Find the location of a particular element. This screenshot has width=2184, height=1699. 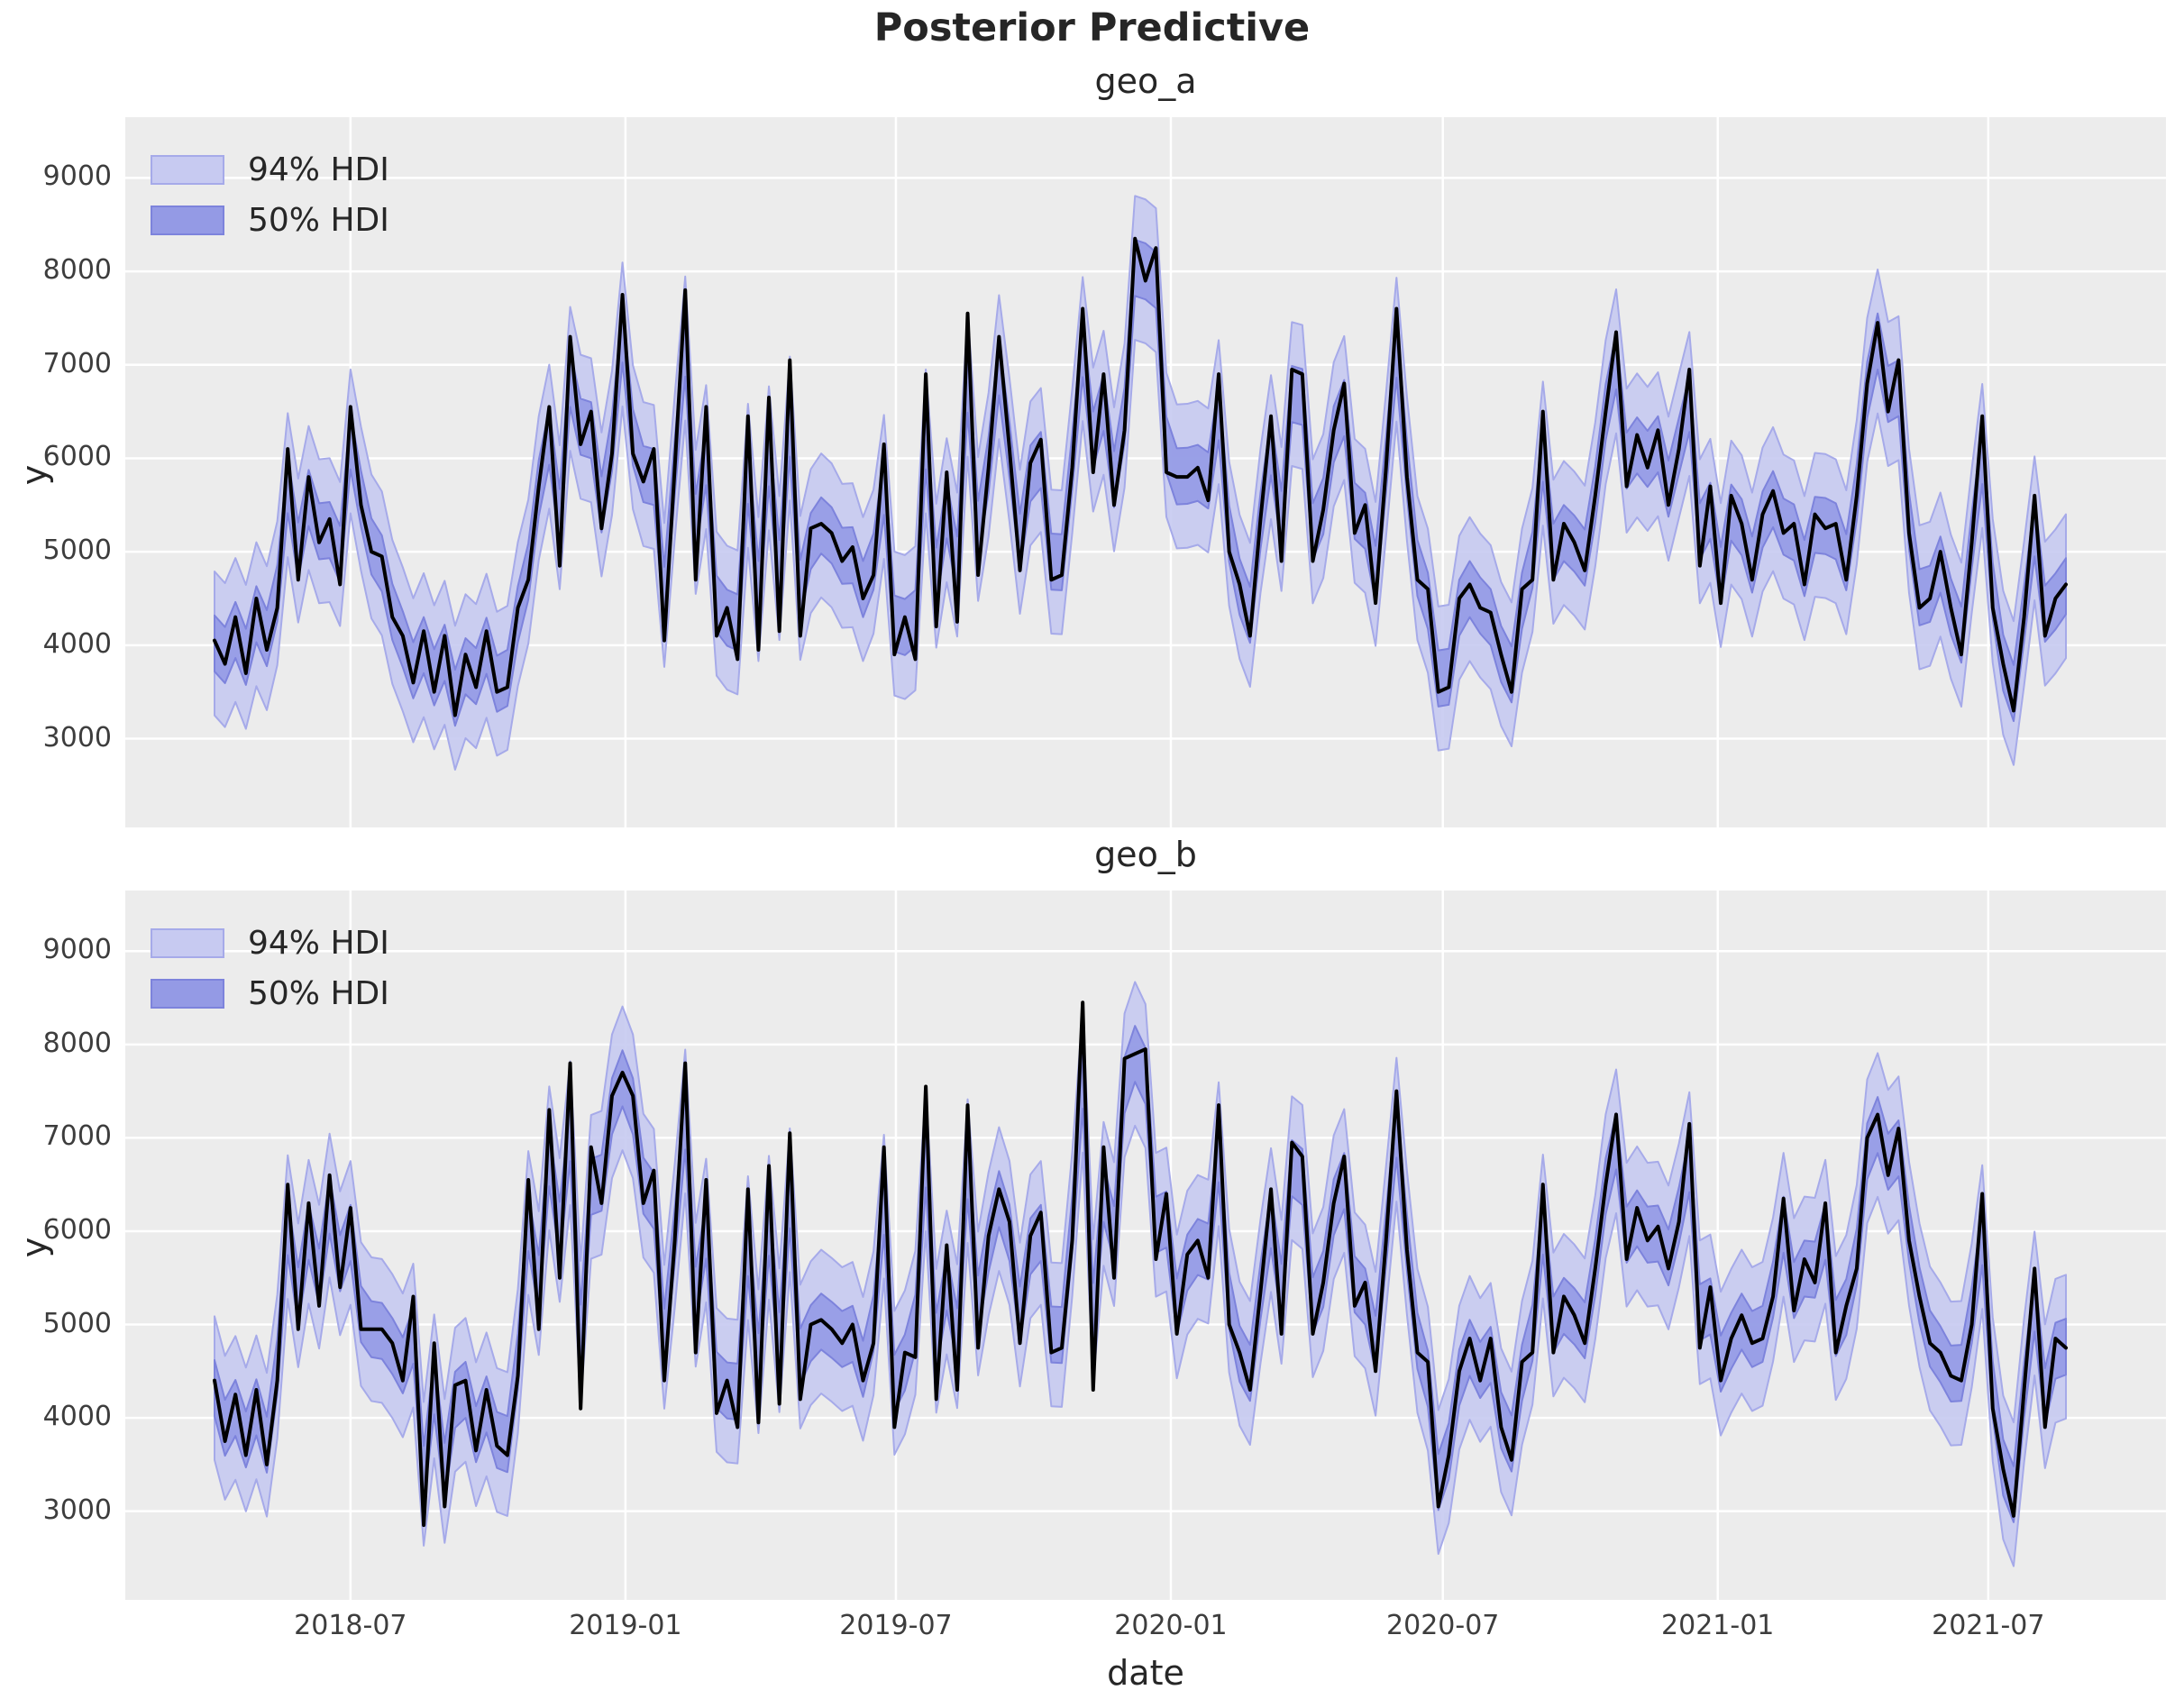

subplot-title-geo-b: geo_b is located at coordinates (1145, 855).